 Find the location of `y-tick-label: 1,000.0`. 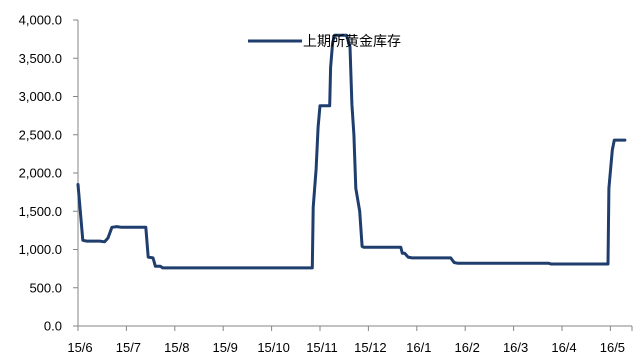

y-tick-label: 1,000.0 is located at coordinates (40, 249).